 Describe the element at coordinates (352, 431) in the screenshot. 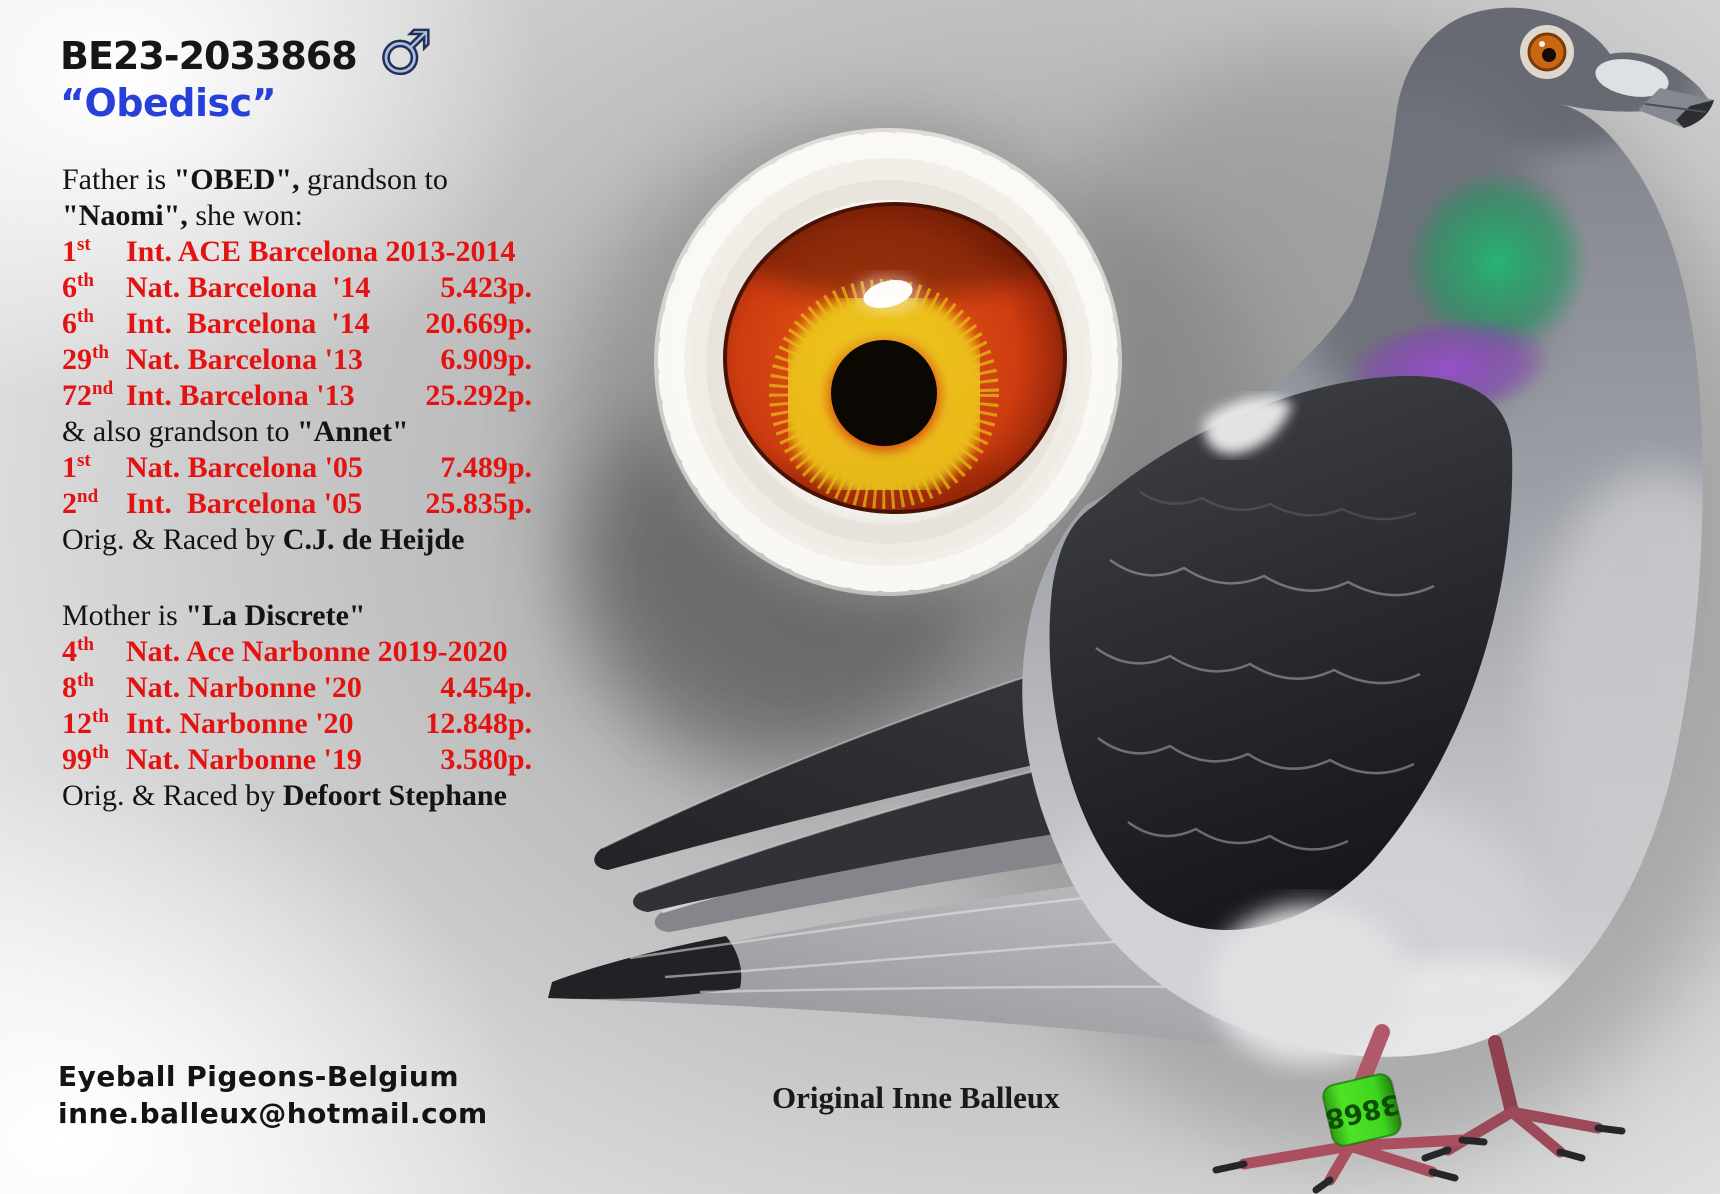

I see `grandmother-name-2: "Annet"` at that location.